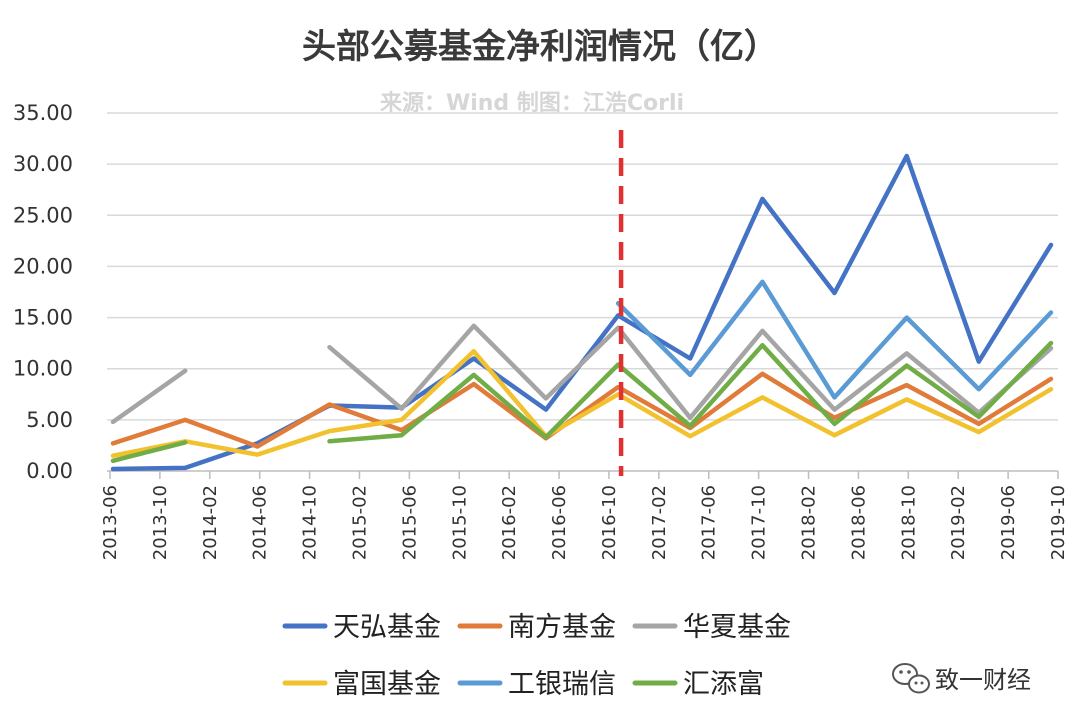  I want to click on wechat-icon, so click(911, 678).